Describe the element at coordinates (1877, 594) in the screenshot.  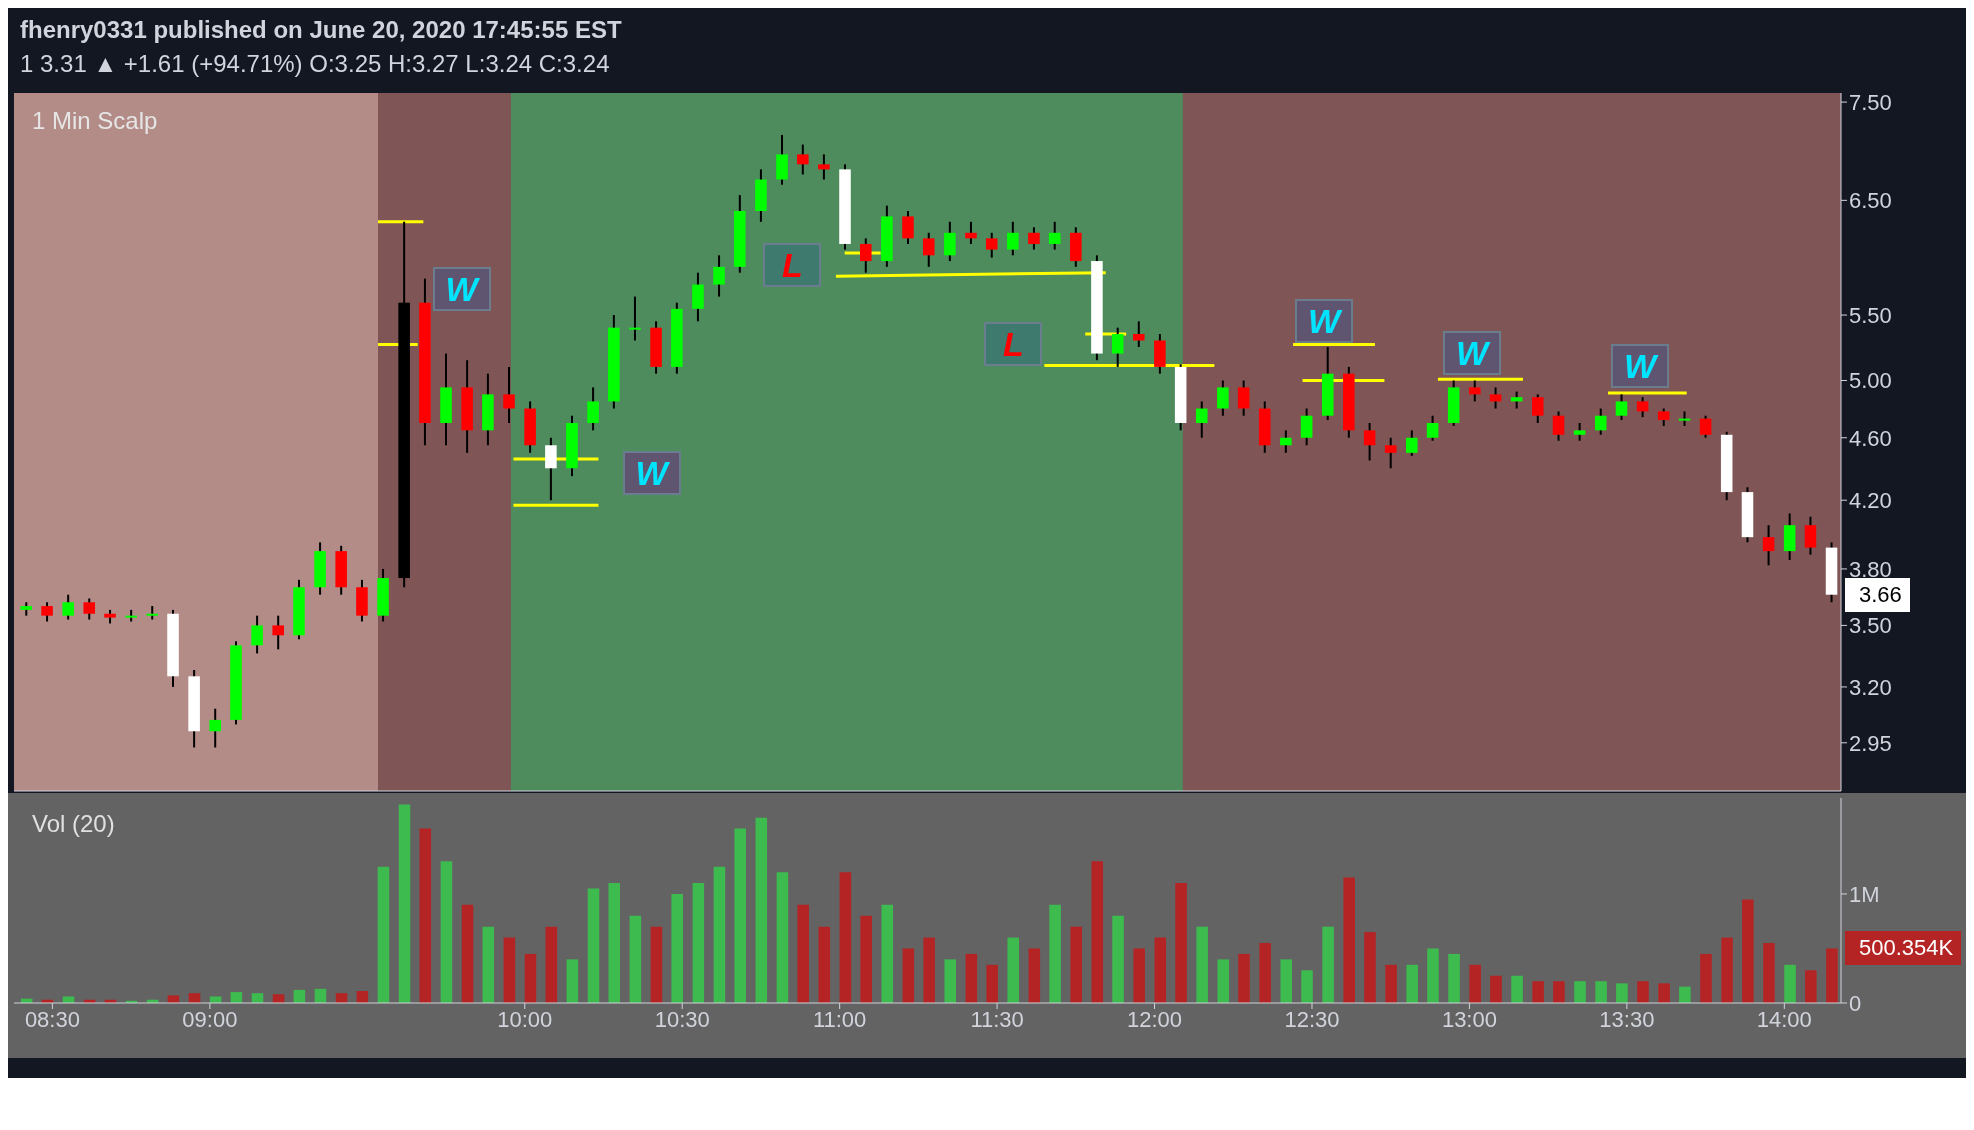
I see `text: 3.66` at that location.